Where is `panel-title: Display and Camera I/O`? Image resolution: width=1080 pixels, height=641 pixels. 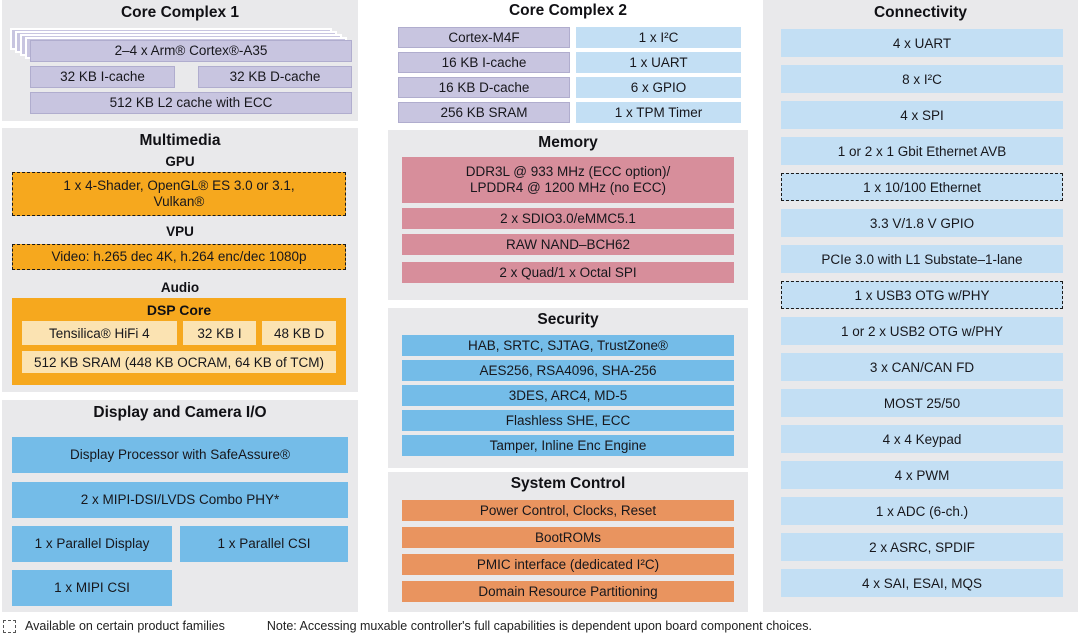
panel-title: Display and Camera I/O is located at coordinates (180, 412).